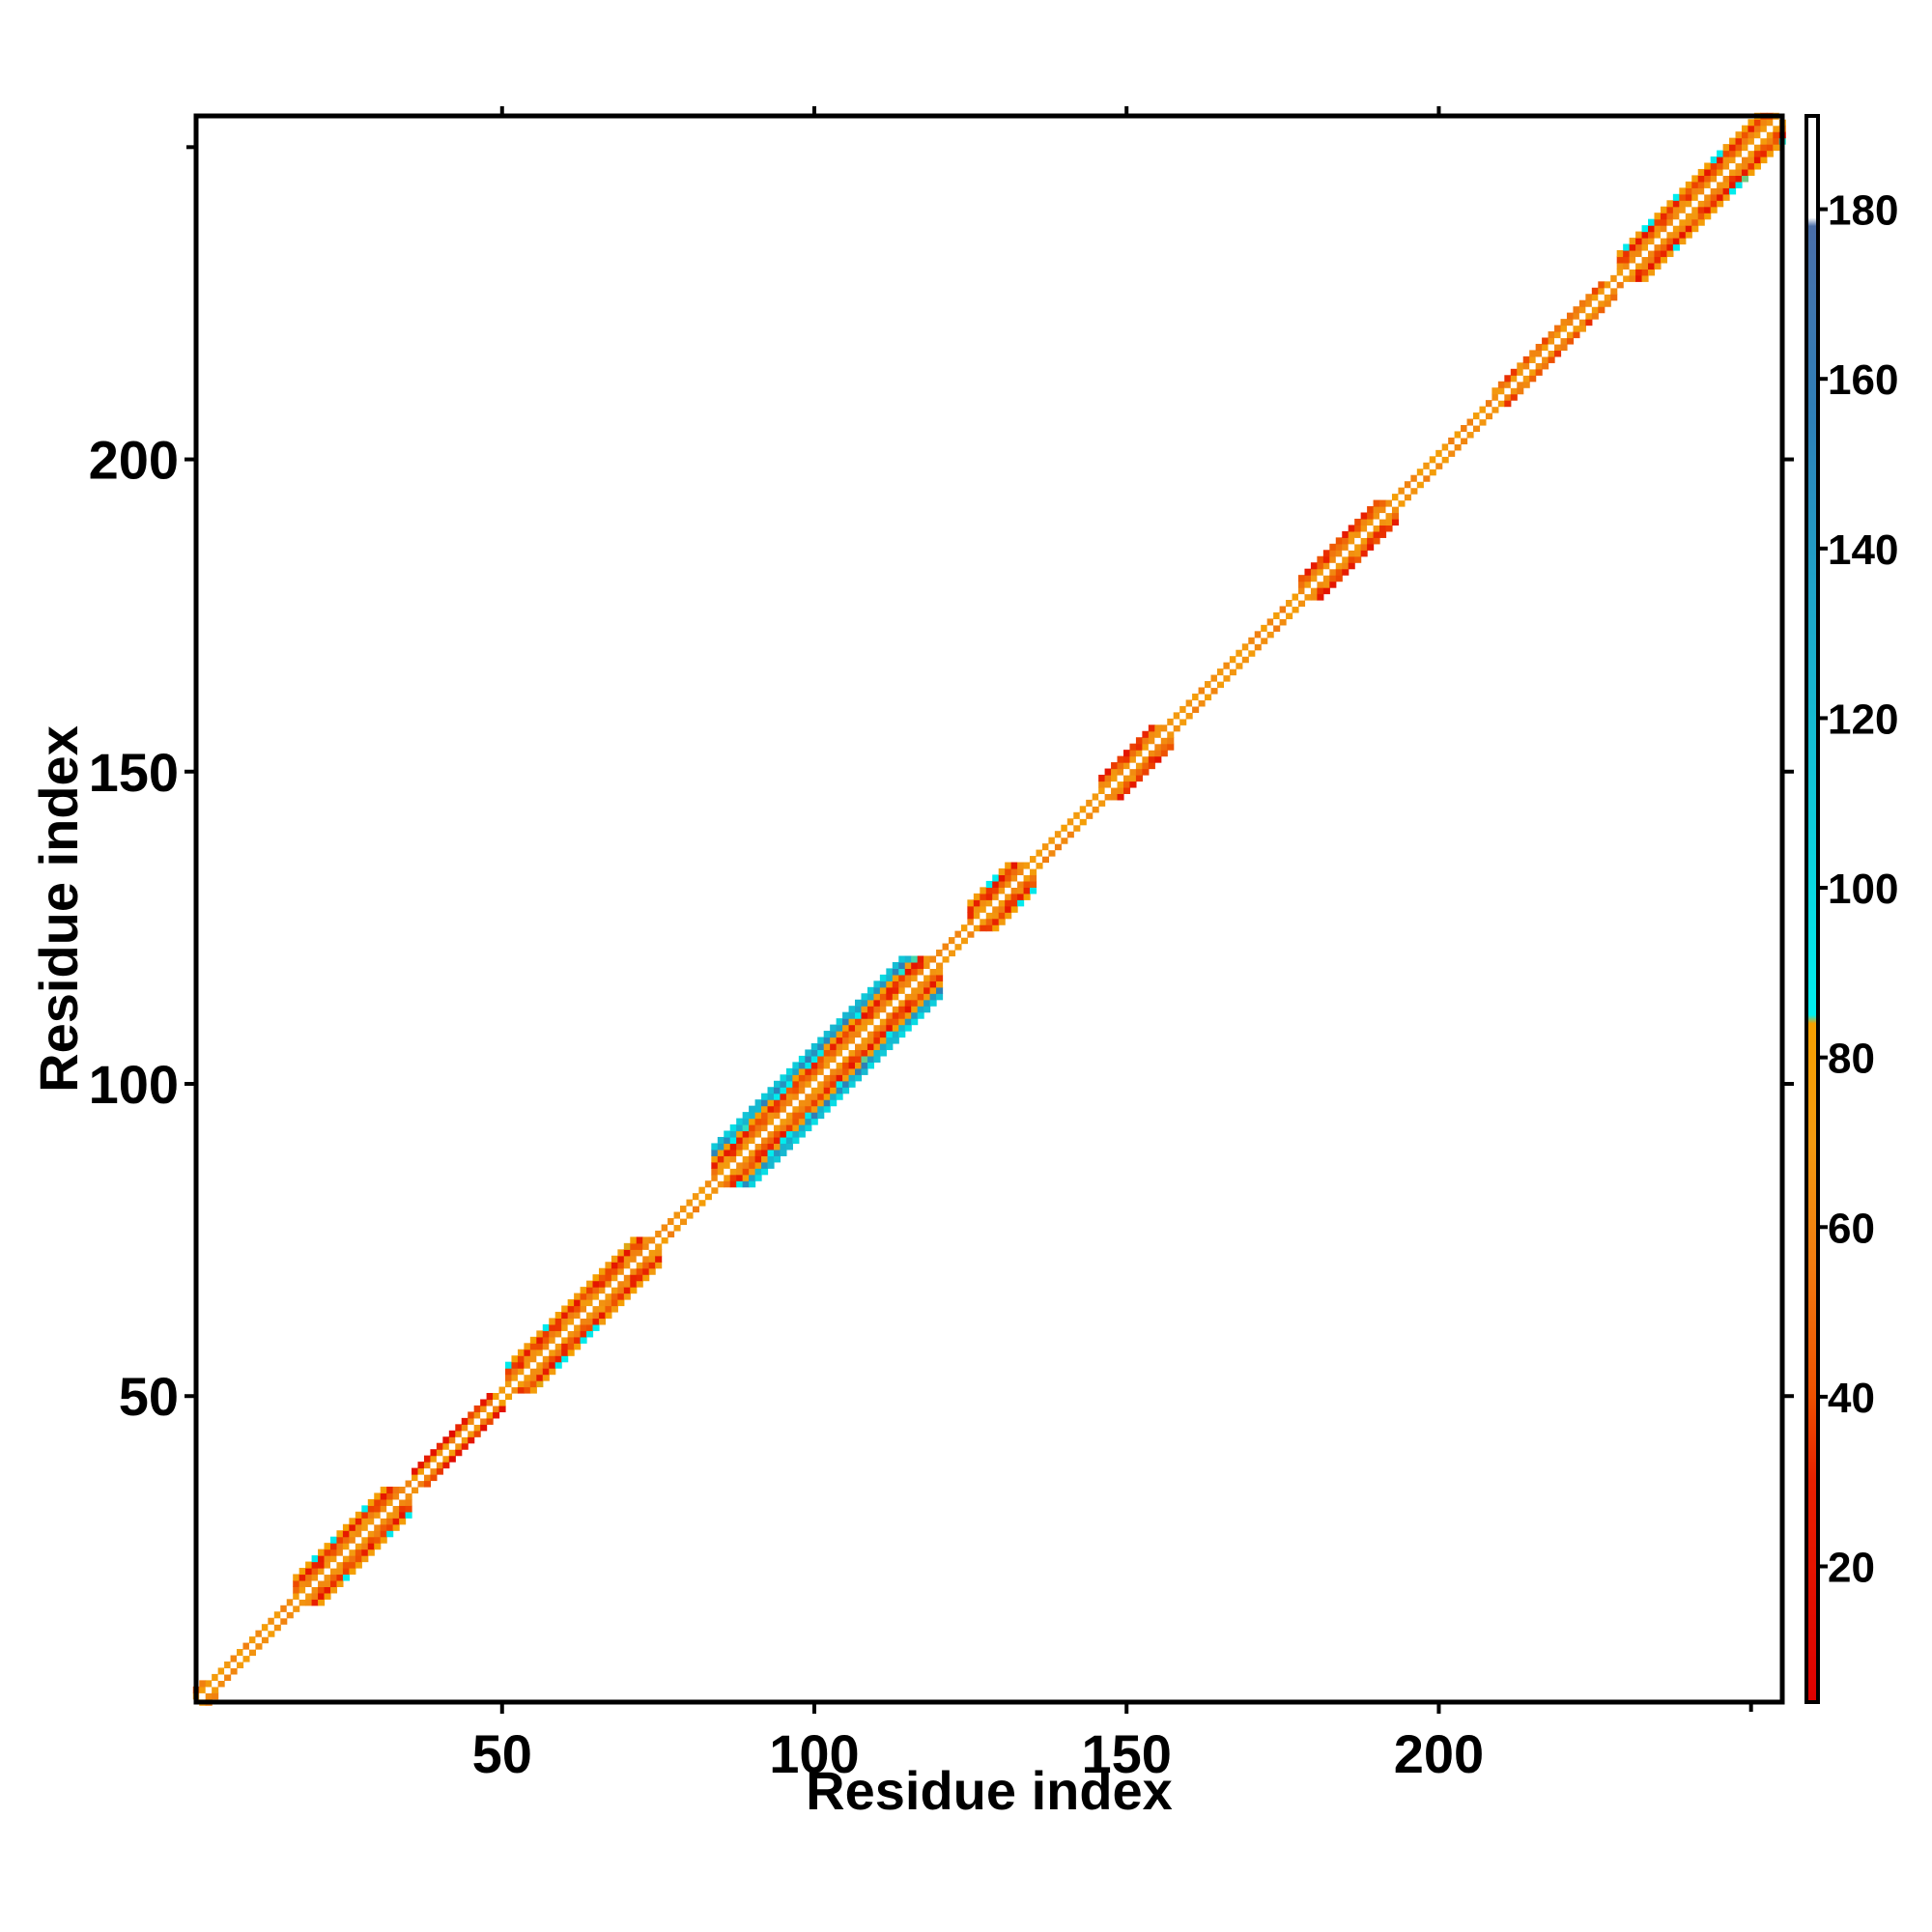 The height and width of the screenshot is (1932, 1932). Describe the element at coordinates (149, 1396) in the screenshot. I see `y-tick-label: 50` at that location.